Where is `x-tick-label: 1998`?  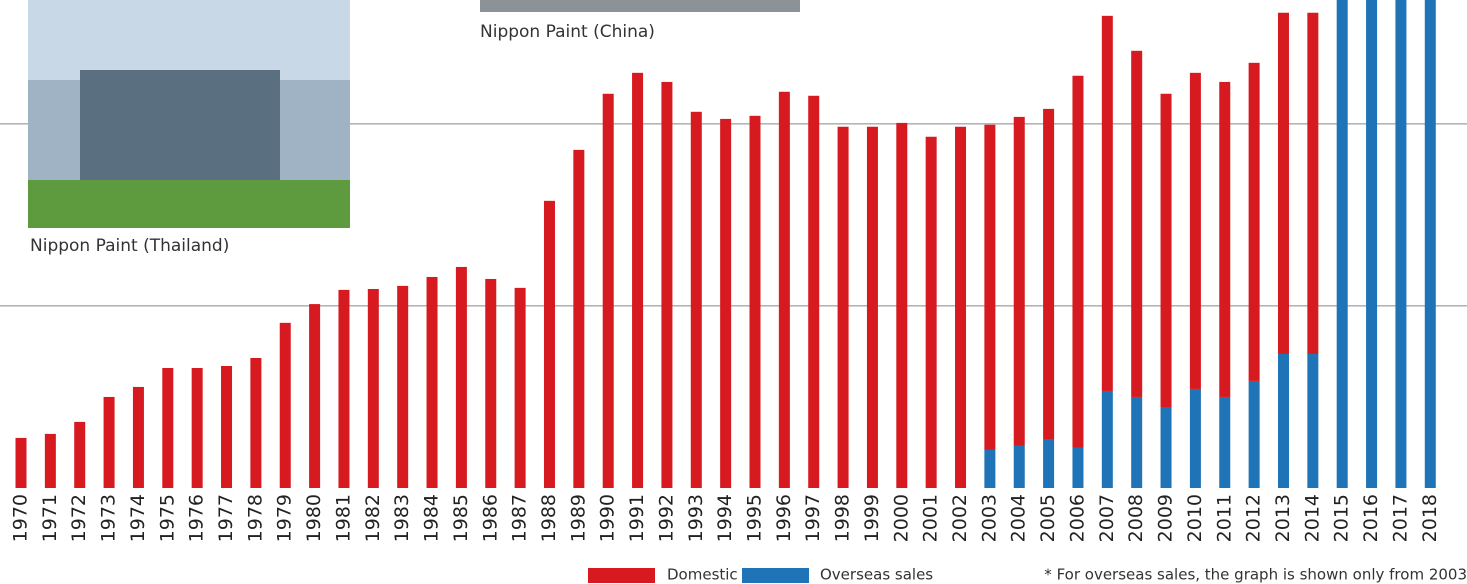
x-tick-label: 1998 is located at coordinates (843, 518).